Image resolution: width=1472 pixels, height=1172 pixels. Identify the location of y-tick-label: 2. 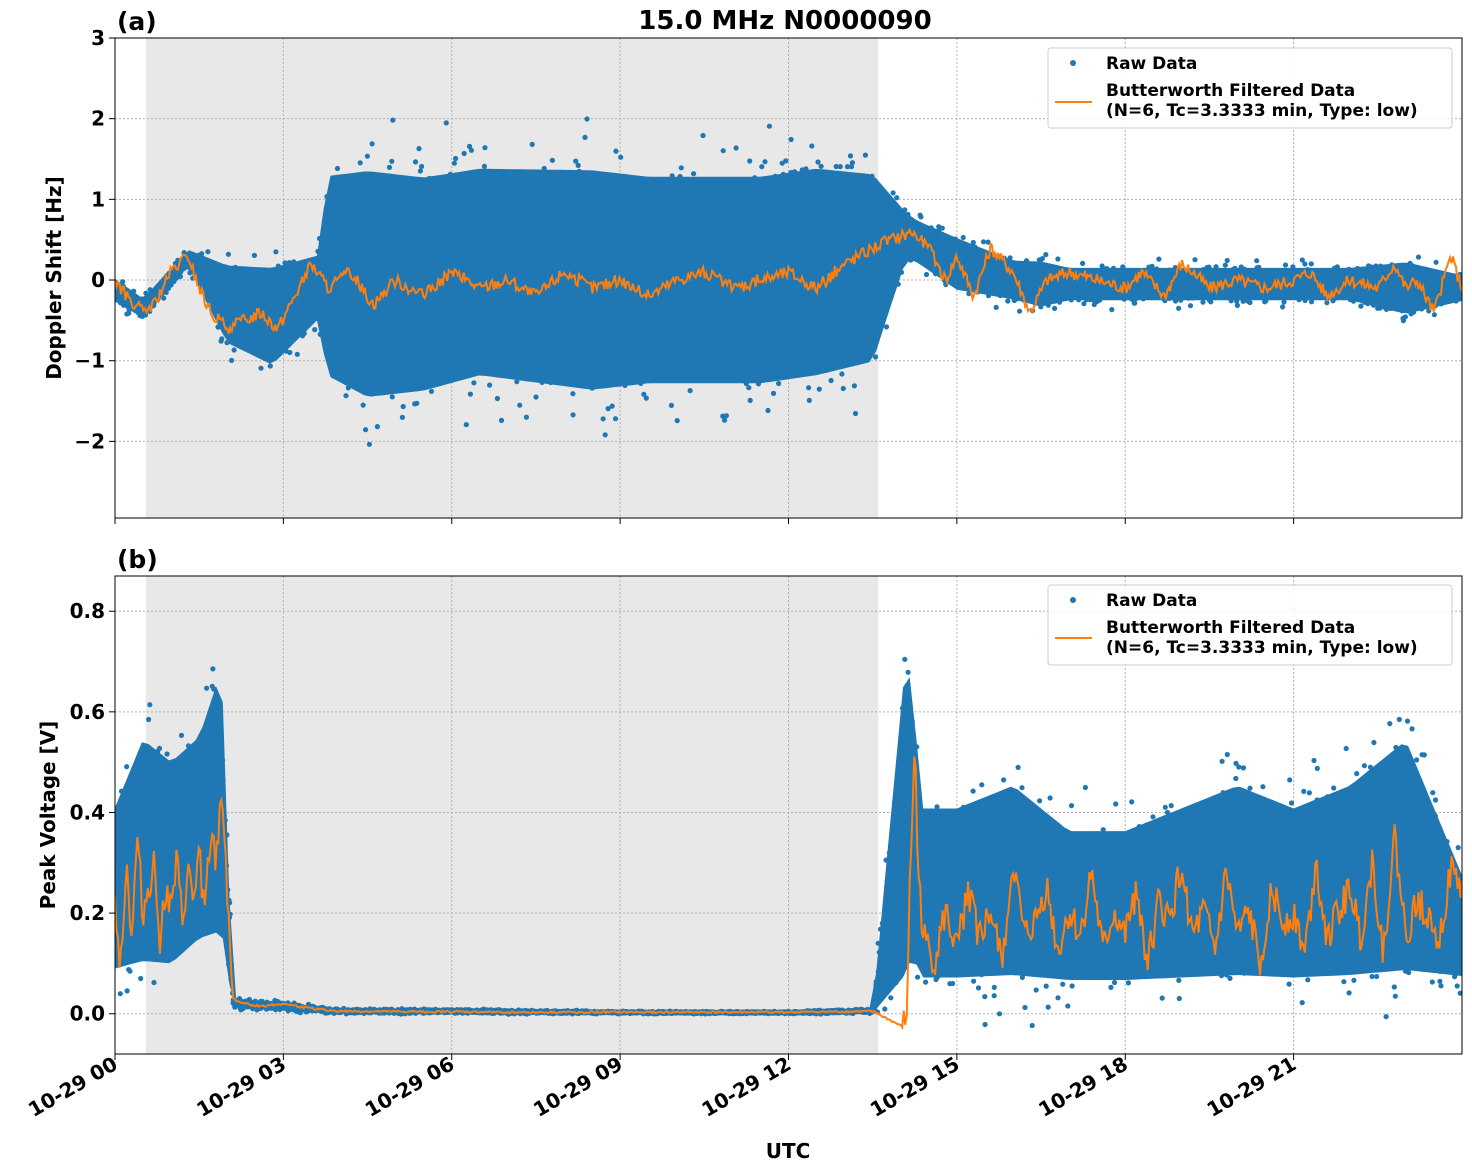
(98, 119).